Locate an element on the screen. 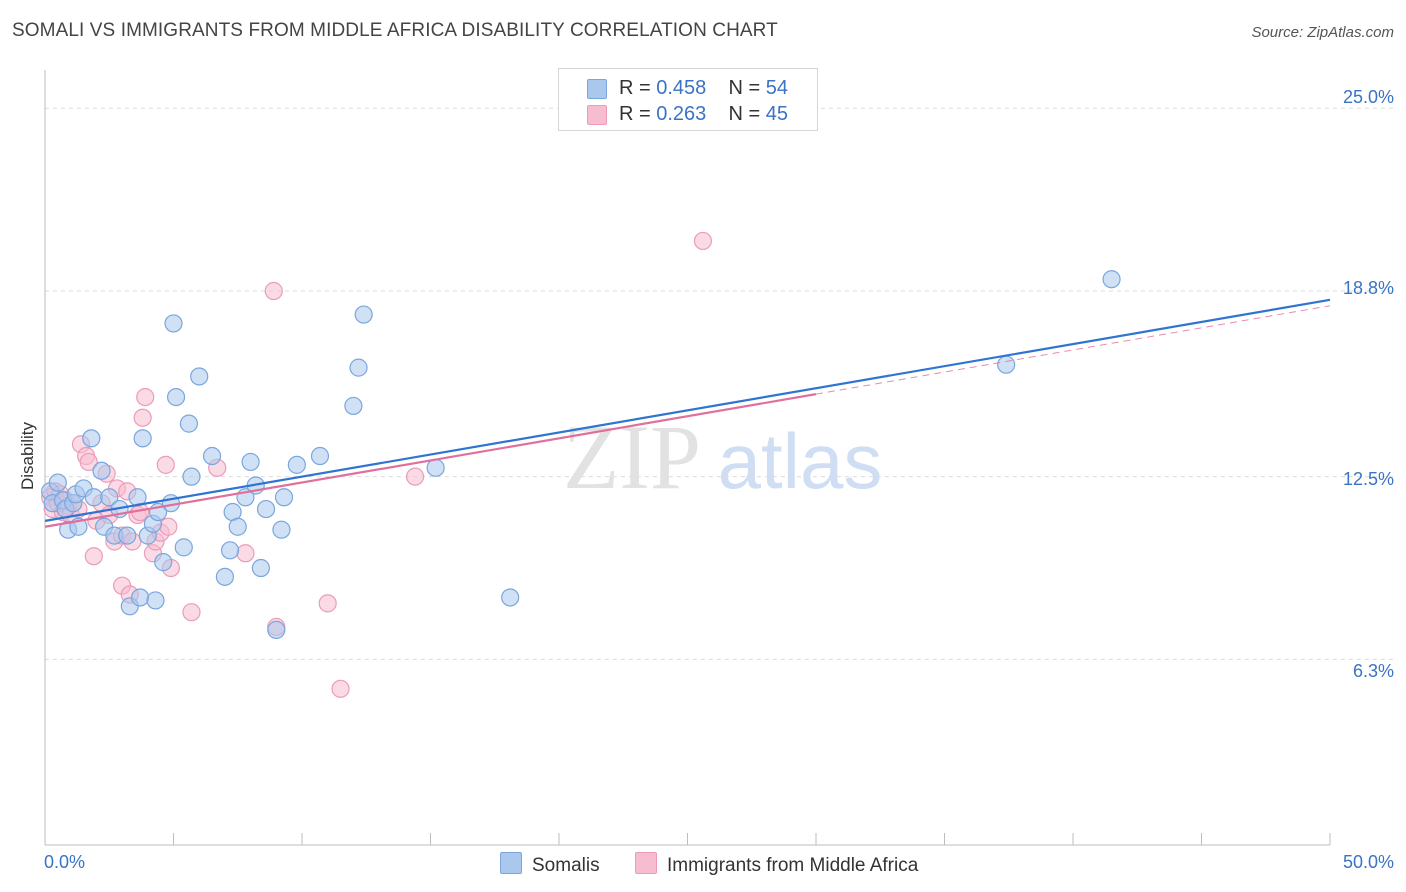  y-tick-label: 12.5% is located at coordinates (1368, 479).